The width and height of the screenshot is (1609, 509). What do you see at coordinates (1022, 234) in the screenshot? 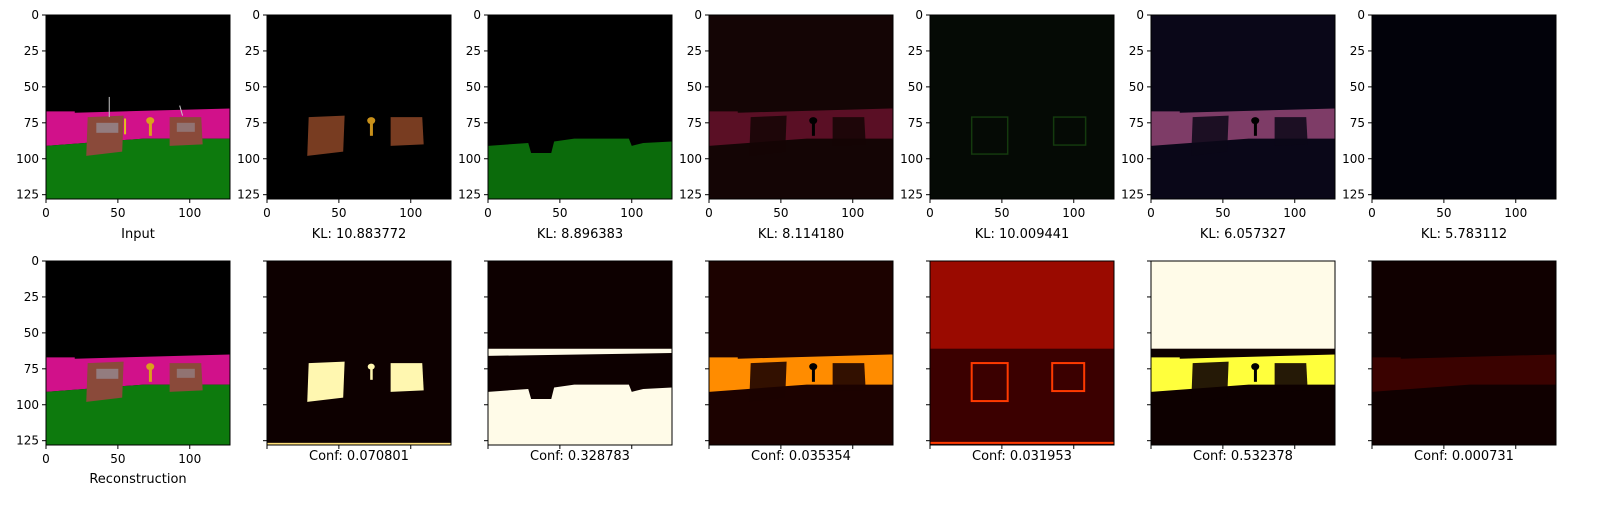
I see `panel-caption: KL: 10.009441` at bounding box center [1022, 234].